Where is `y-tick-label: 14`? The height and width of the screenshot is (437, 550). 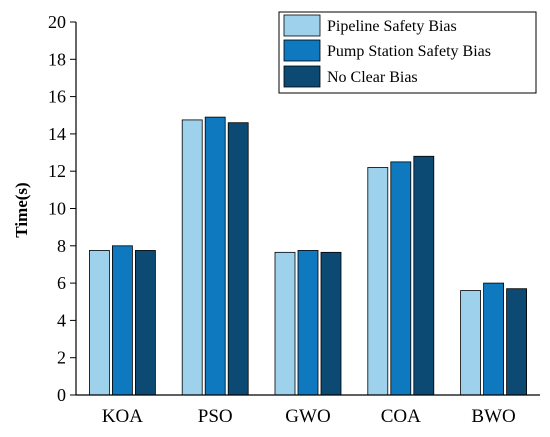 y-tick-label: 14 is located at coordinates (57, 134).